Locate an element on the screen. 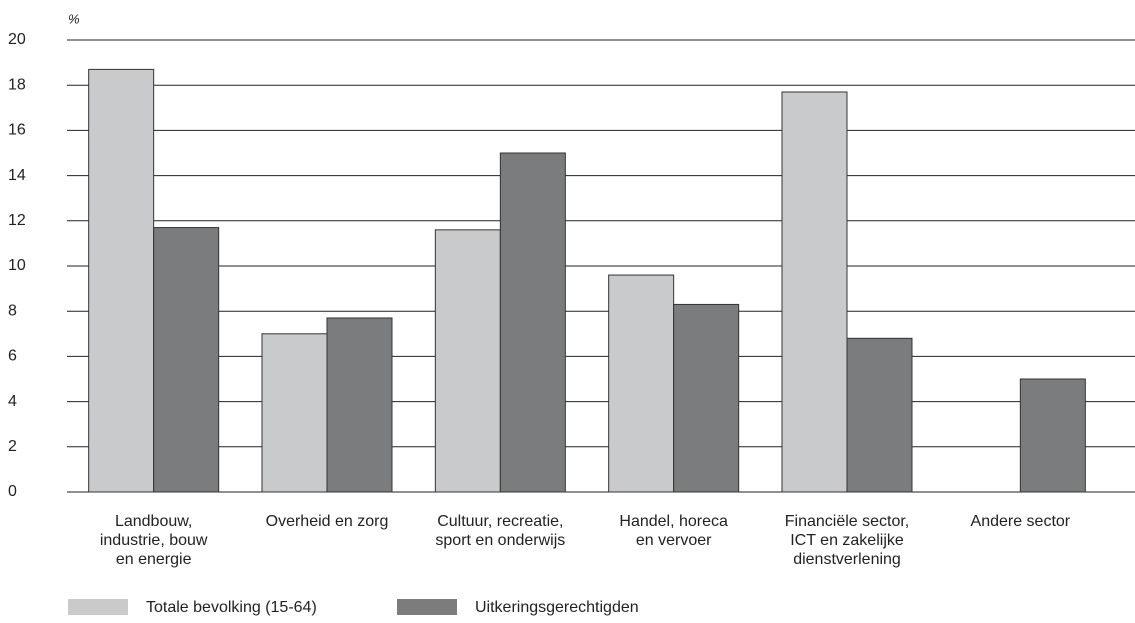 The image size is (1135, 623). x-tick-label: Handel, horeca en vervoer is located at coordinates (673, 531).